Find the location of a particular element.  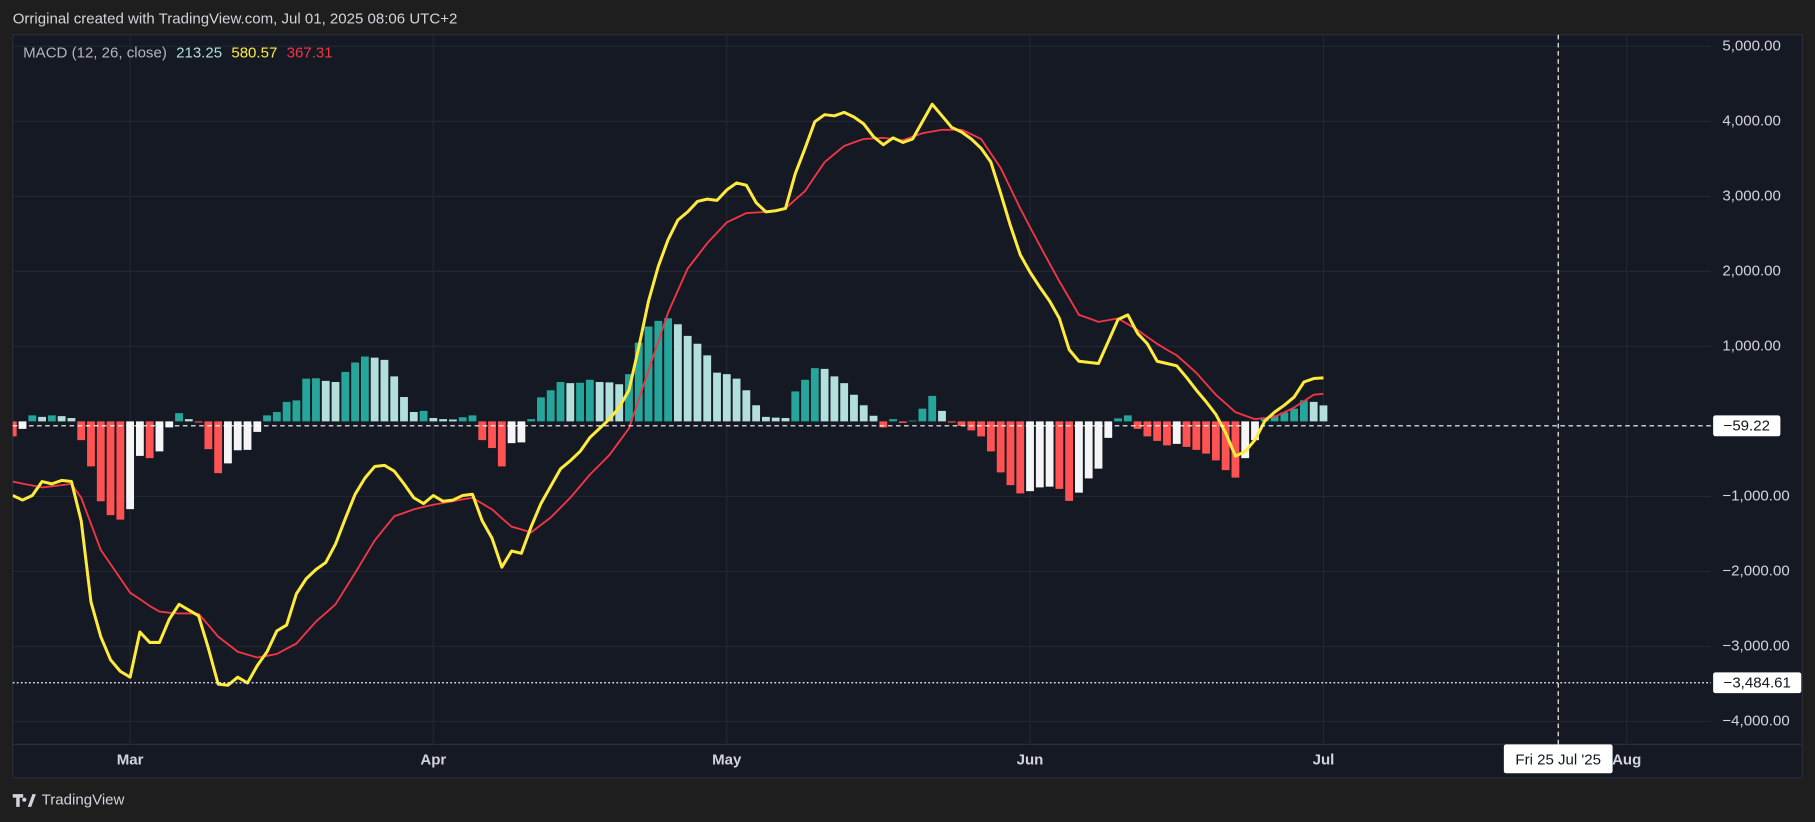

crosshair-label-box is located at coordinates (1558, 759).